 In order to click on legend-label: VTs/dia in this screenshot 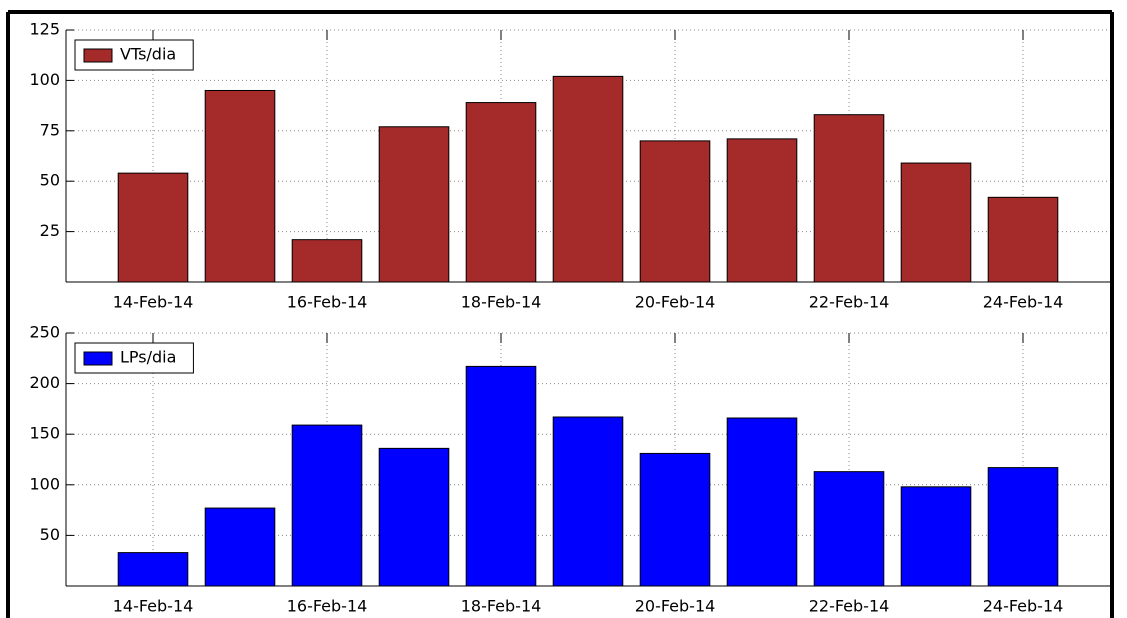, I will do `click(148, 54)`.